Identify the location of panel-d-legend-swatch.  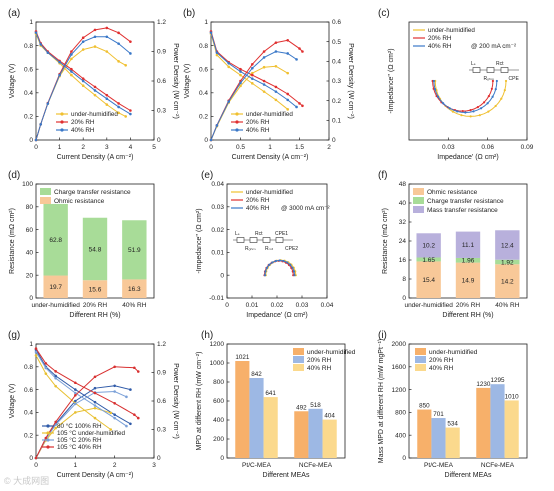
(45, 200).